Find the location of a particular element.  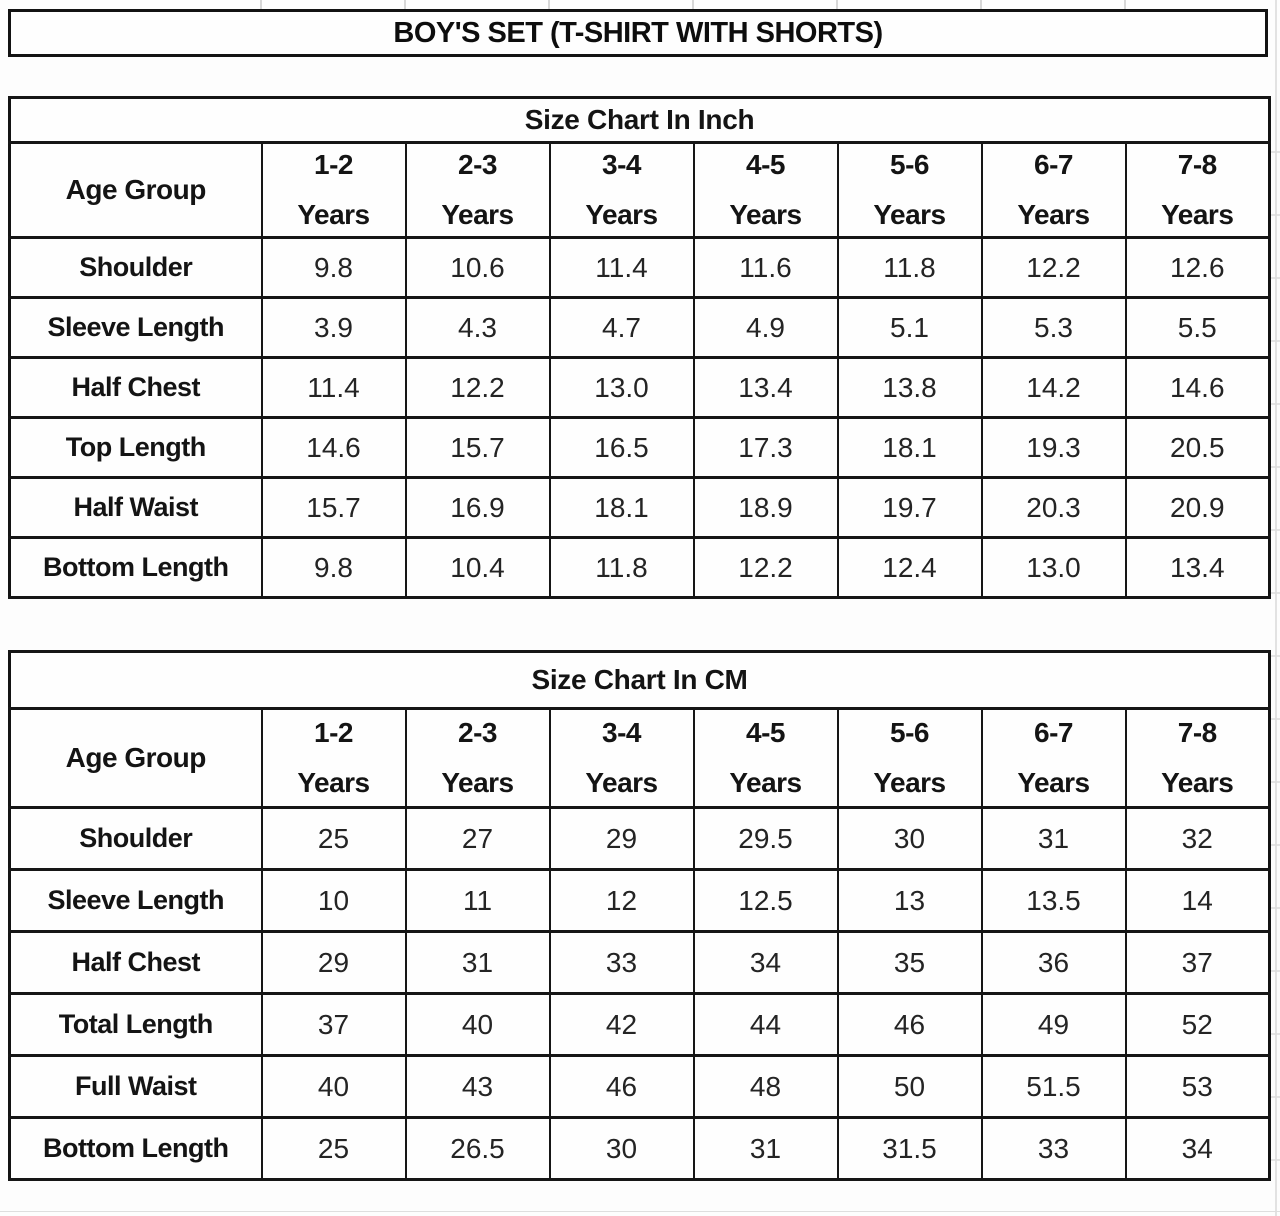

value-cell: 13.8 is located at coordinates (909, 387).